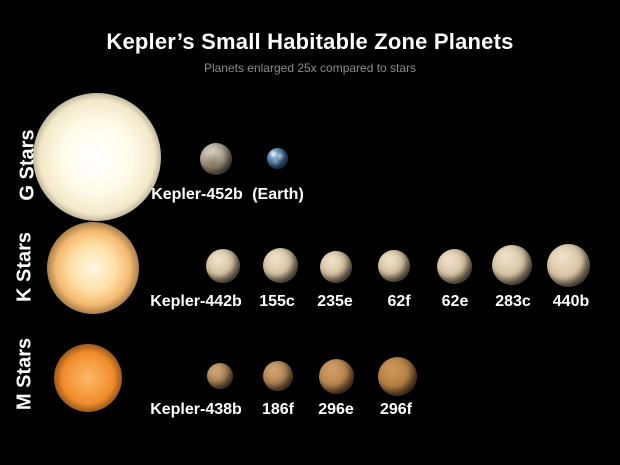  I want to click on planet-kepler-452b, so click(216, 159).